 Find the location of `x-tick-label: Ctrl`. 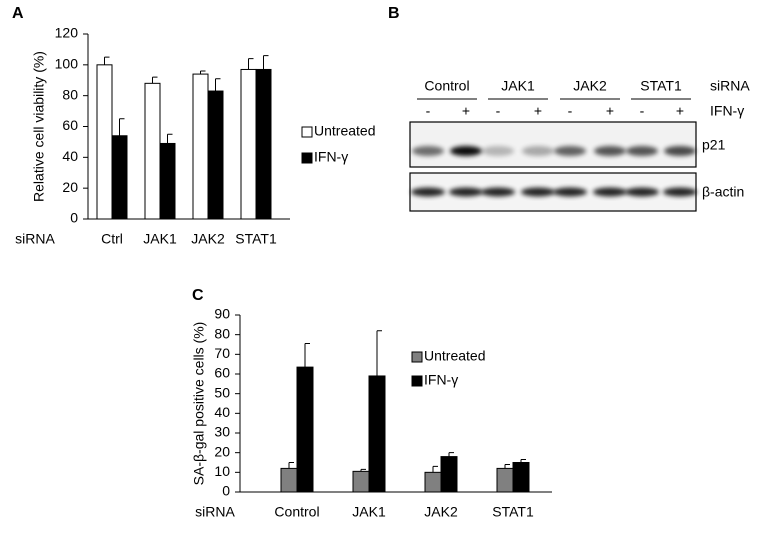

x-tick-label: Ctrl is located at coordinates (112, 239).